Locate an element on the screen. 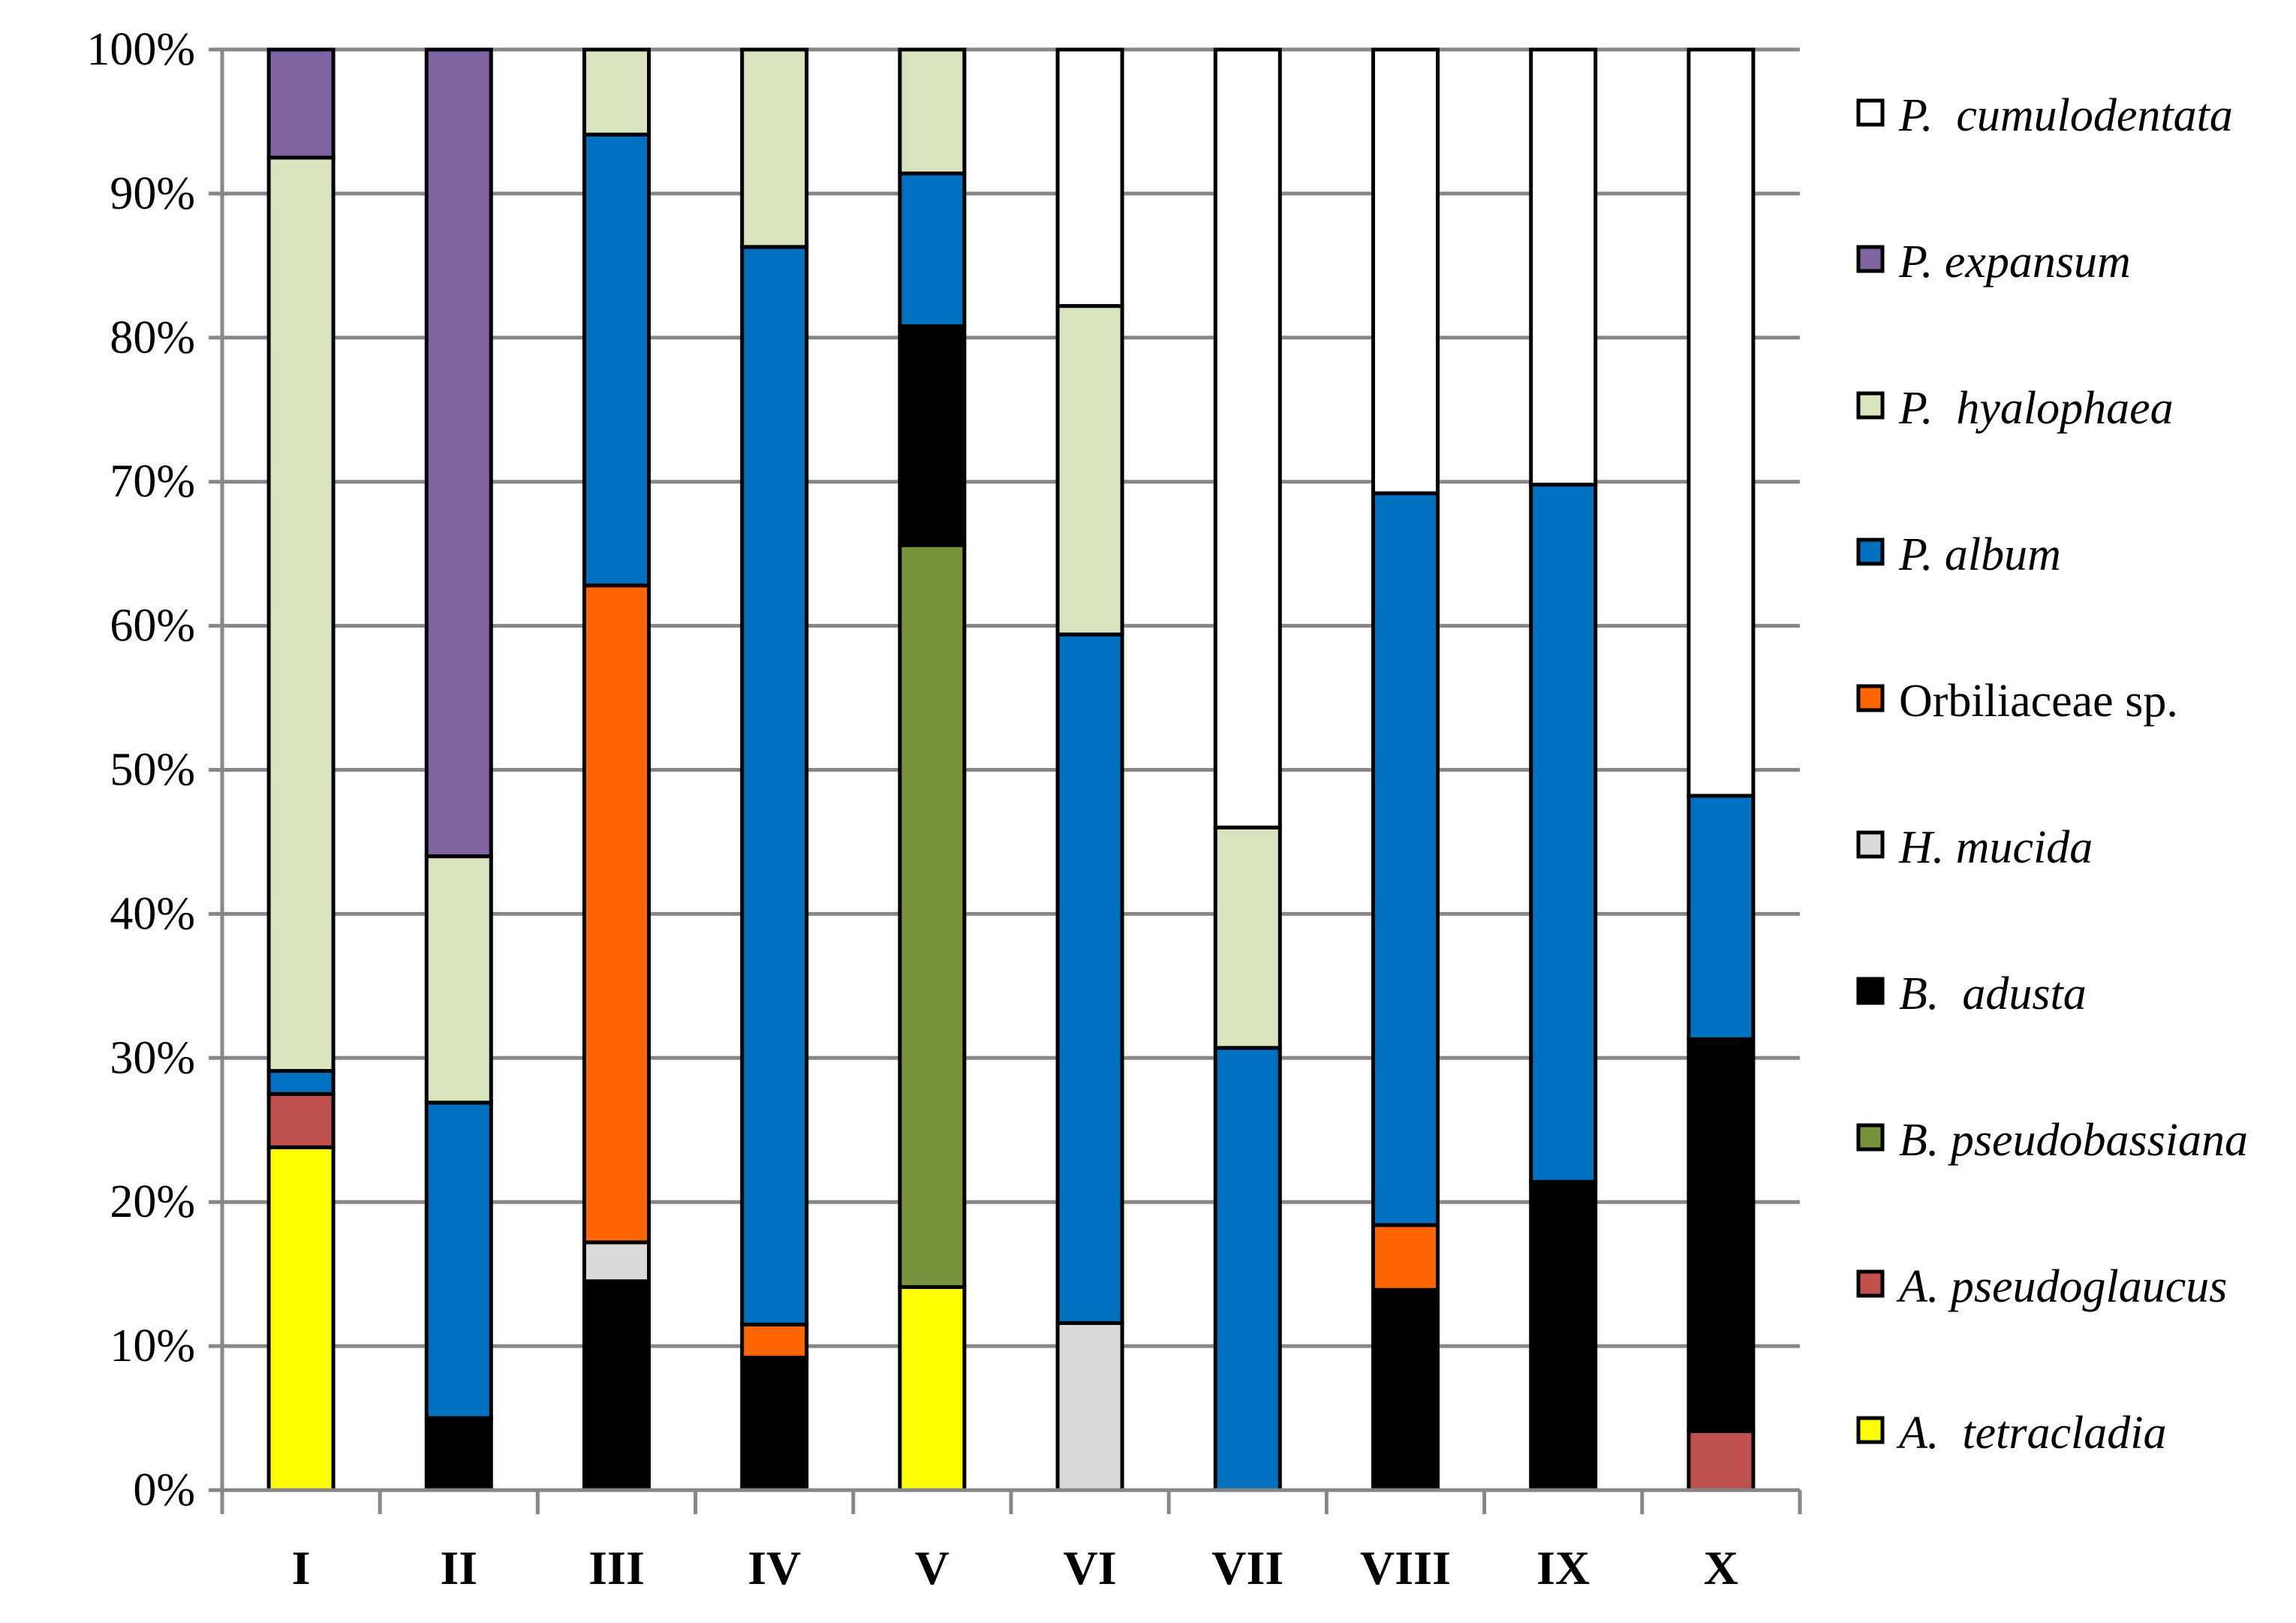 The height and width of the screenshot is (1623, 2296). x-tick-label: V is located at coordinates (932, 1568).